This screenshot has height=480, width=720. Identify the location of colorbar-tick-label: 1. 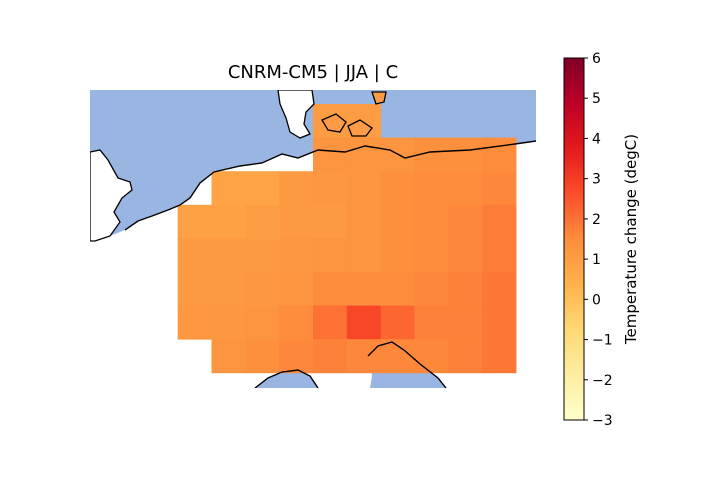
(596, 260).